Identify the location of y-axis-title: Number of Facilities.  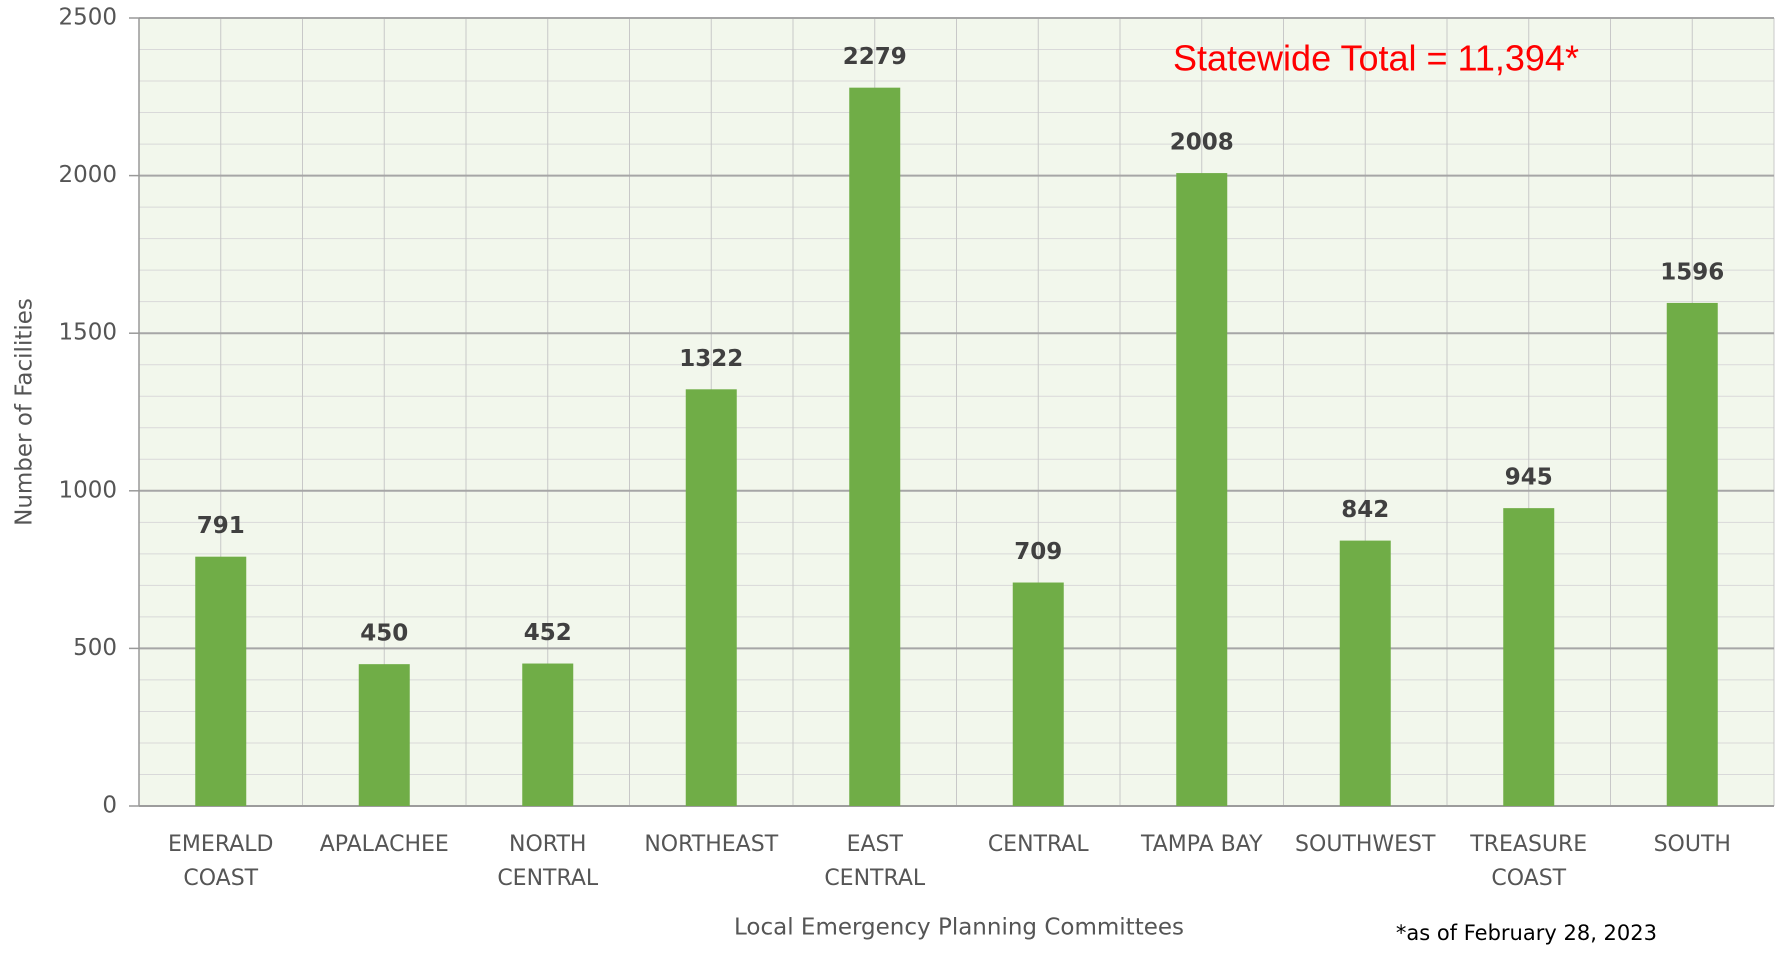
(25, 412).